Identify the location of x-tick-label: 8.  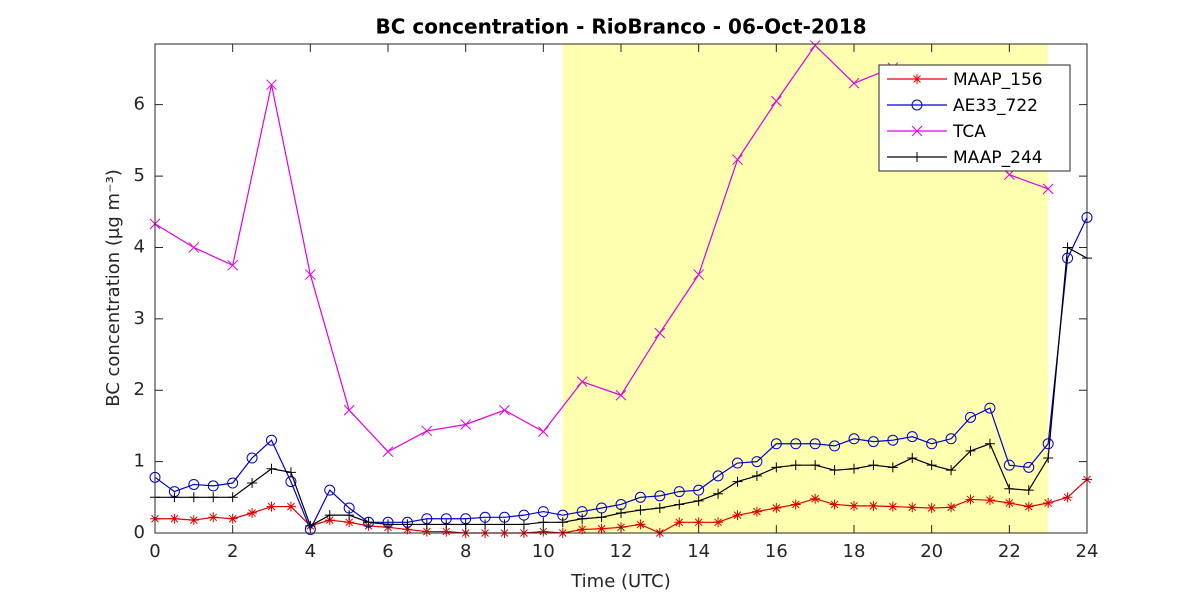
(465, 551).